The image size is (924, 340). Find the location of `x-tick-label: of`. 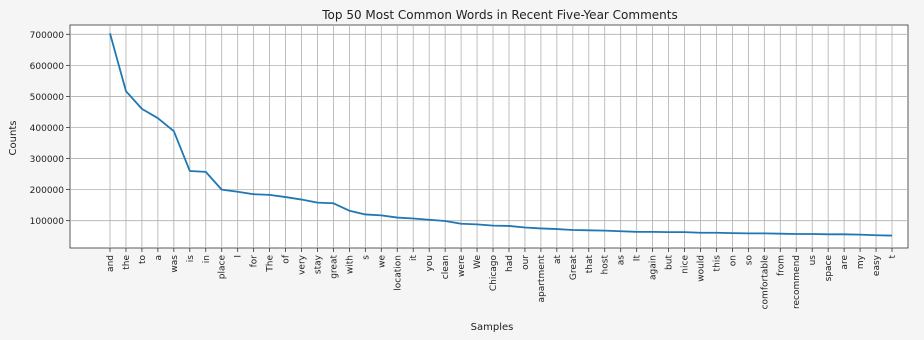

x-tick-label: of is located at coordinates (287, 259).